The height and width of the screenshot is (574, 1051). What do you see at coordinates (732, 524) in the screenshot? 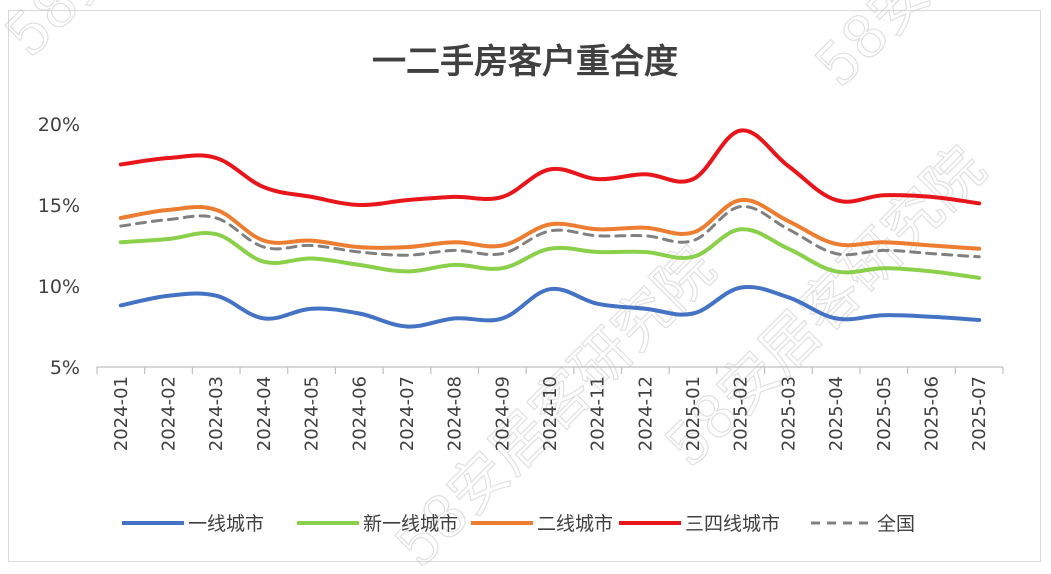
I see `legend-label: 三四线城市` at bounding box center [732, 524].